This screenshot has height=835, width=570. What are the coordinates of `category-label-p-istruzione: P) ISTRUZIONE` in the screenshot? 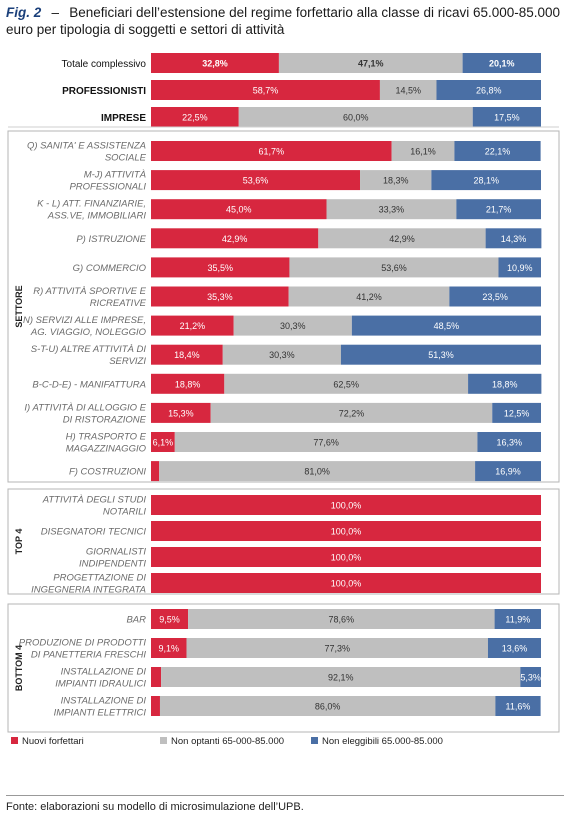 It's located at (111, 239).